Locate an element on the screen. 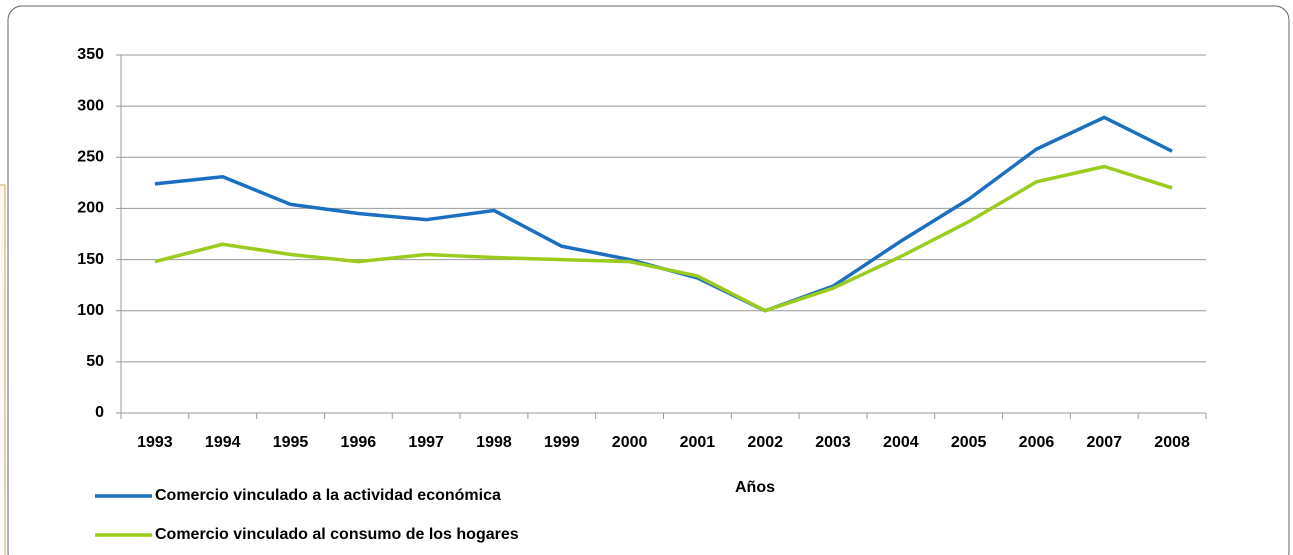 The height and width of the screenshot is (555, 1293). x-tick-label: 2008 is located at coordinates (1172, 442).